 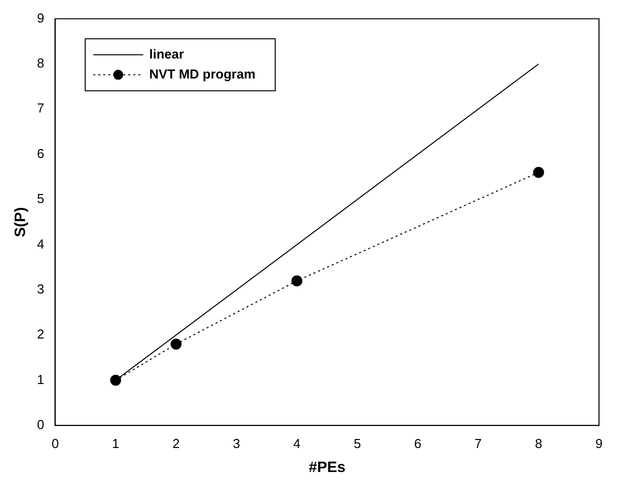 I want to click on y-tick-label: 1, so click(x=40, y=379).